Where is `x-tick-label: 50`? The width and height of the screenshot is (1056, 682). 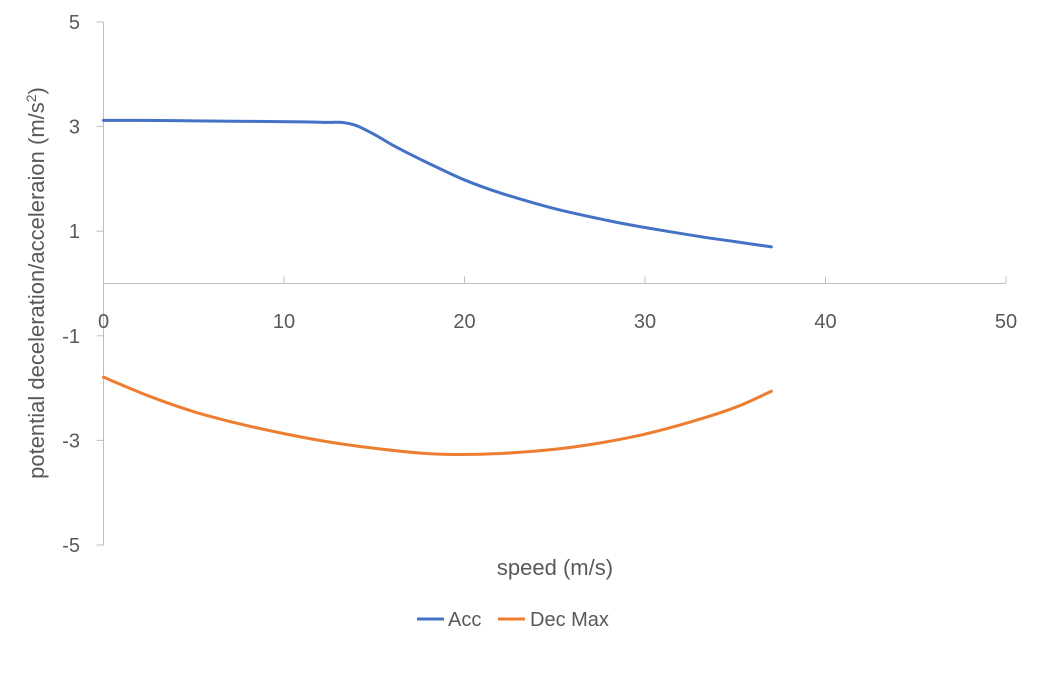
x-tick-label: 50 is located at coordinates (1006, 322).